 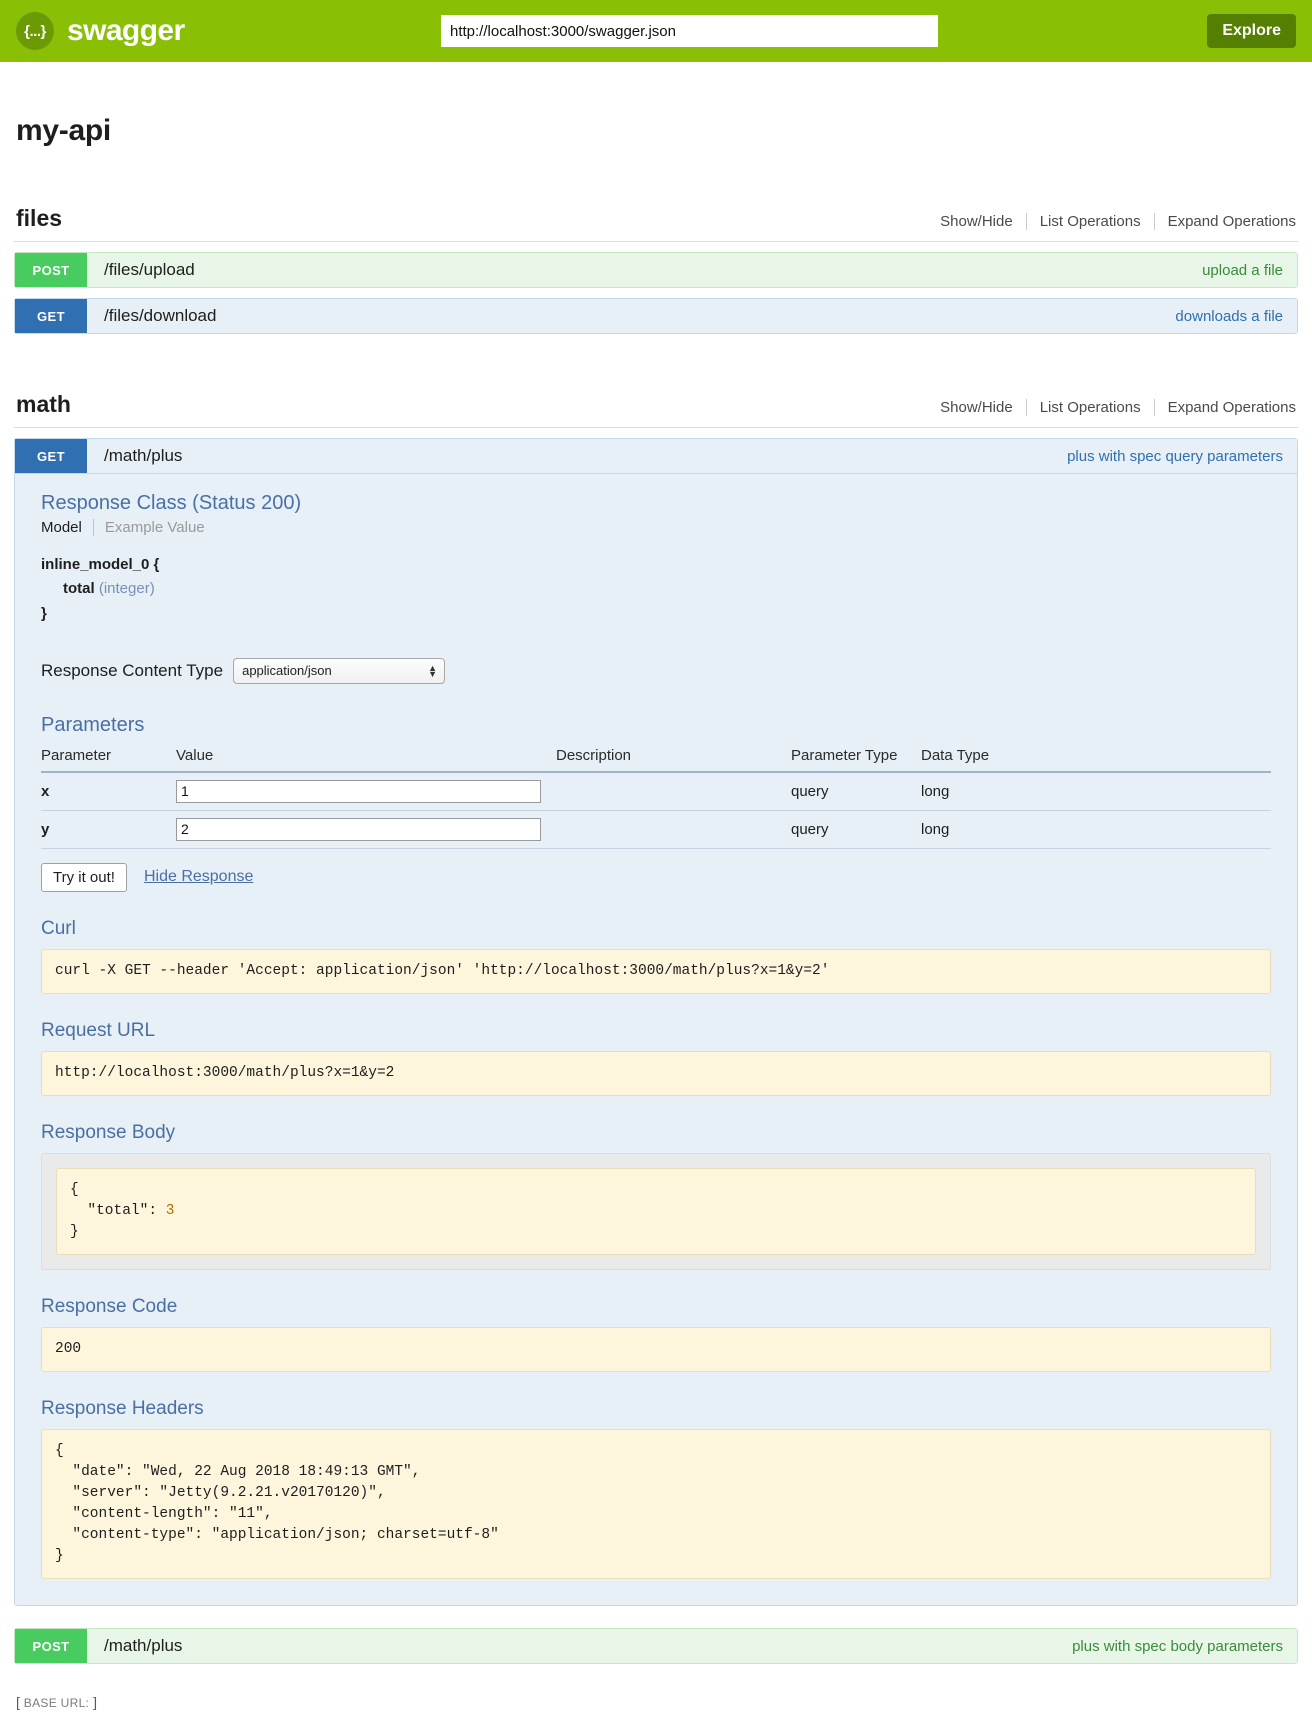 What do you see at coordinates (198, 877) in the screenshot?
I see `hide-response-link: Hide Response` at bounding box center [198, 877].